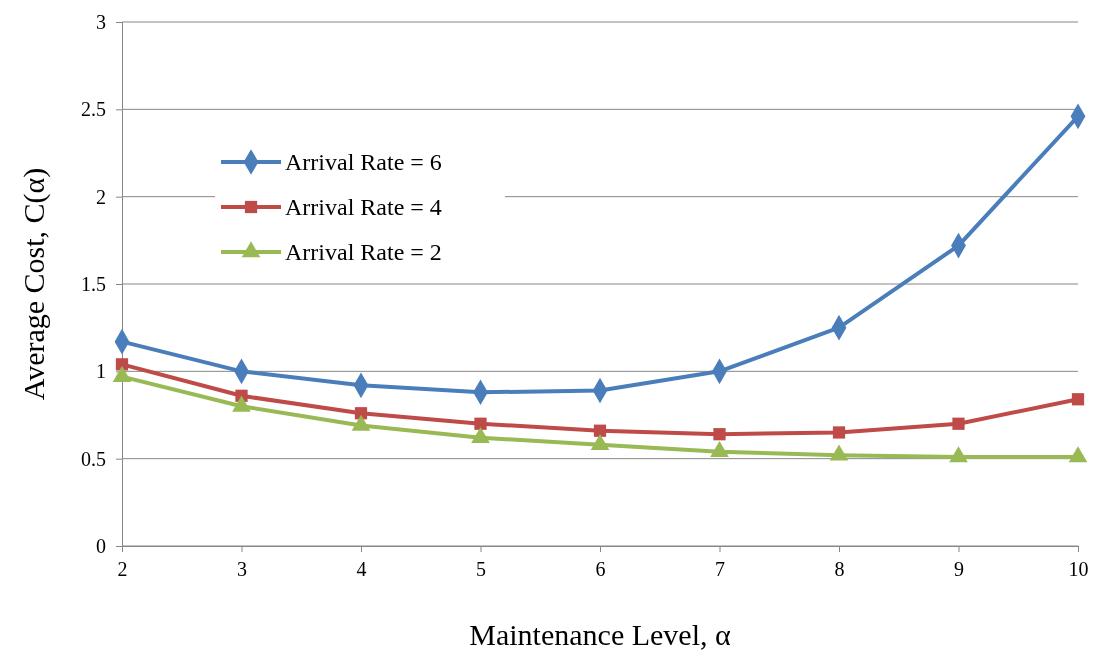 Image resolution: width=1101 pixels, height=657 pixels. Describe the element at coordinates (839, 569) in the screenshot. I see `x-tick-label: 8` at that location.